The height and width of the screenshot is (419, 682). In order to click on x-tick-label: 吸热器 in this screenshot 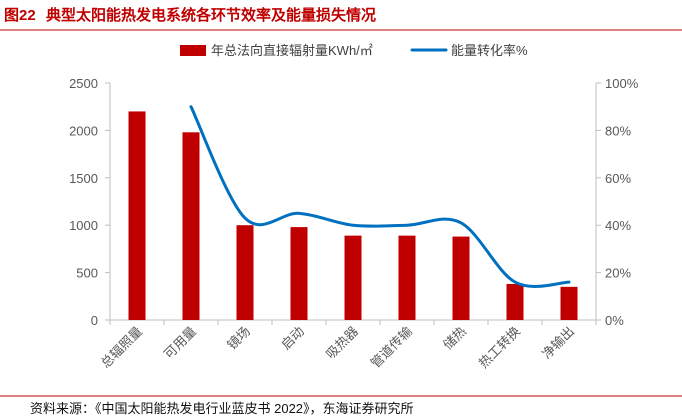, I will do `click(342, 343)`.